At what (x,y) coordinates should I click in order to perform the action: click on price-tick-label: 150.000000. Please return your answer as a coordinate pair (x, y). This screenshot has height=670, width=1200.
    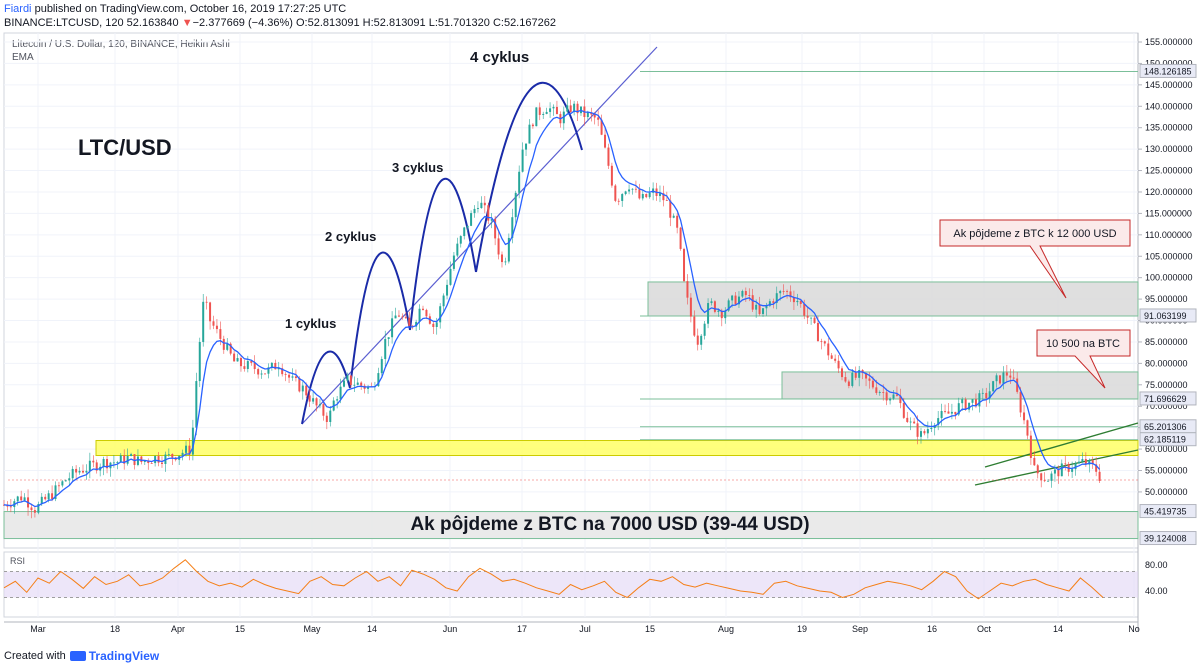
    Looking at the image, I should click on (1169, 63).